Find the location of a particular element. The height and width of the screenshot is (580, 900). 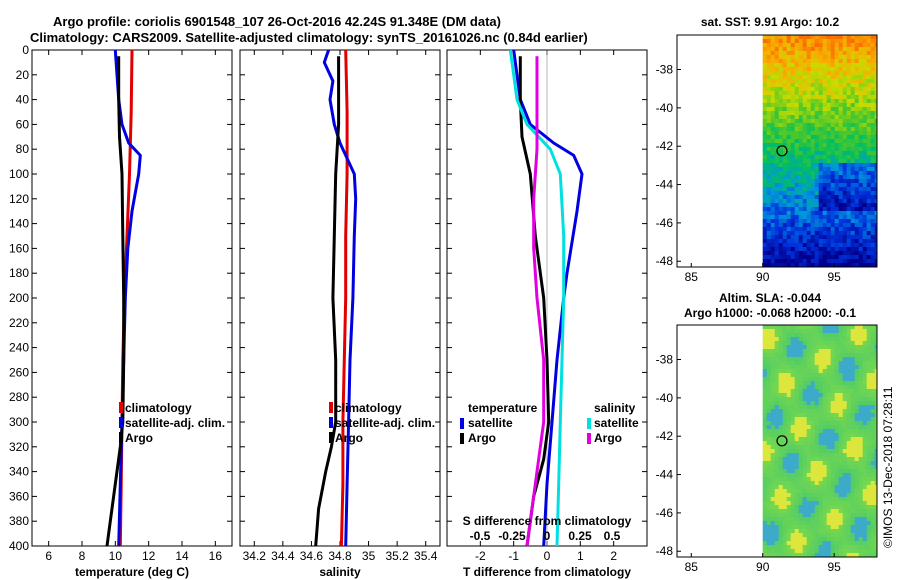

x-tick-label: 6 is located at coordinates (48, 556).